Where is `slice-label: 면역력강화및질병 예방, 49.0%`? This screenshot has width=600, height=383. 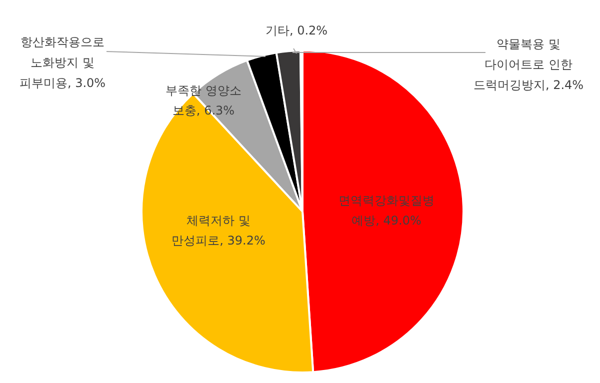 slice-label: 면역력강화및질병 예방, 49.0% is located at coordinates (386, 210).